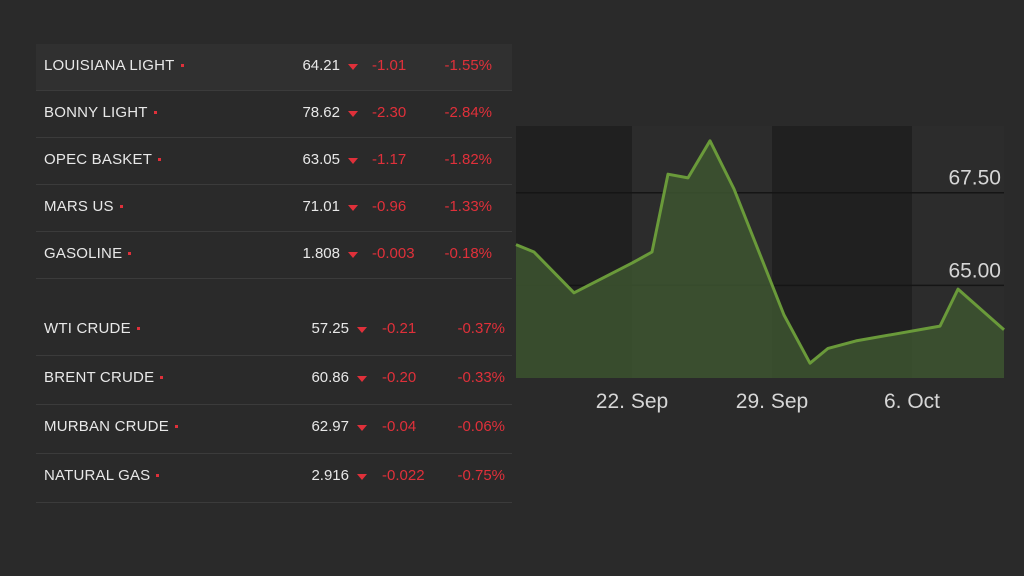  What do you see at coordinates (83, 206) in the screenshot?
I see `commodity-name: MARS US` at bounding box center [83, 206].